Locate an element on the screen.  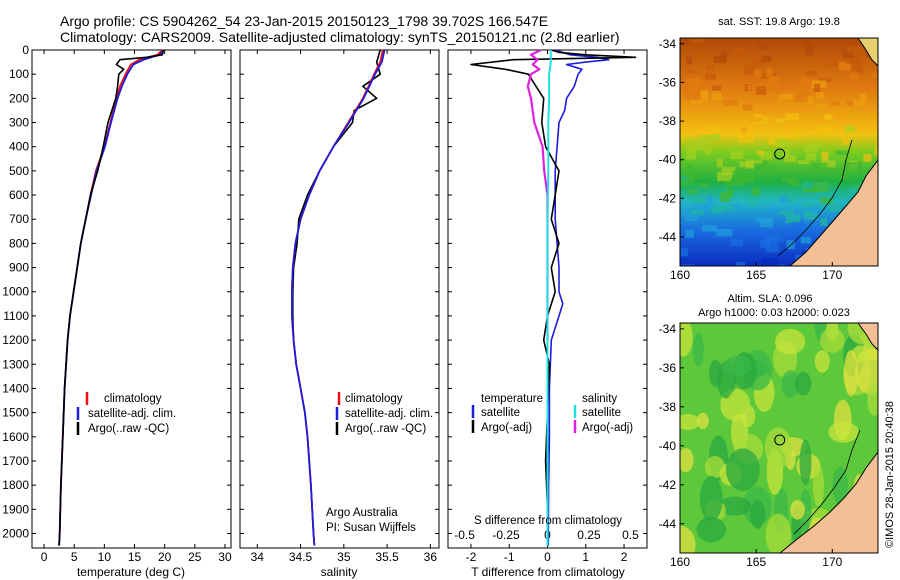
series-line-climatology is located at coordinates (337, 298).